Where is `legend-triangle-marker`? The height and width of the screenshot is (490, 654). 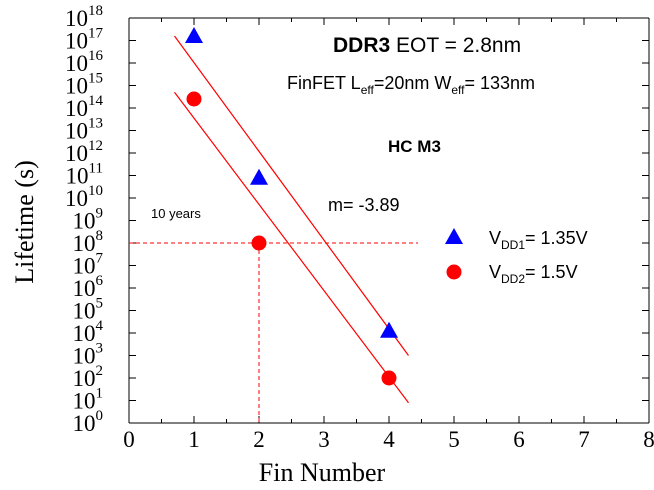 legend-triangle-marker is located at coordinates (454, 236).